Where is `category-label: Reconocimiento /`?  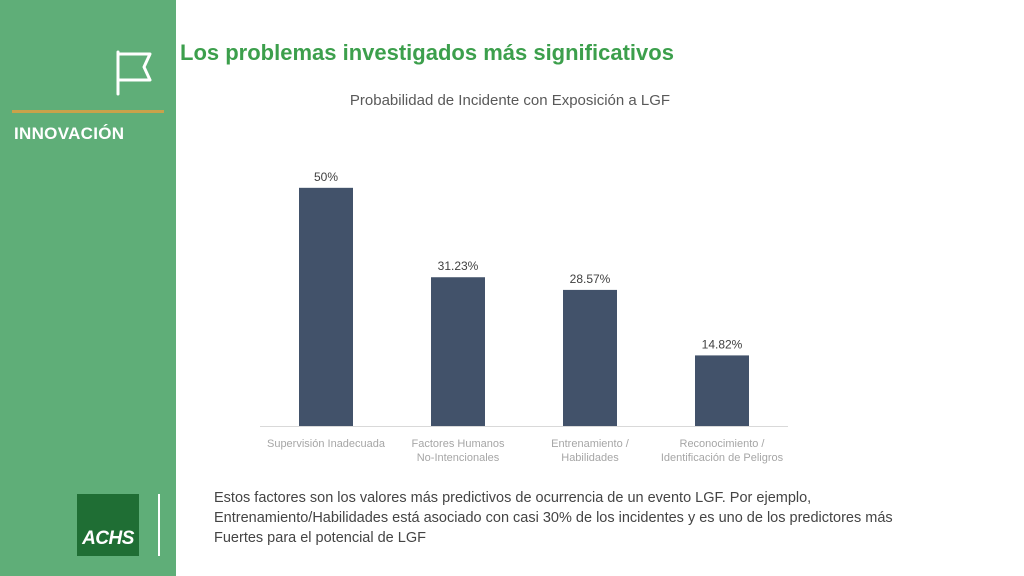 category-label: Reconocimiento / is located at coordinates (723, 444).